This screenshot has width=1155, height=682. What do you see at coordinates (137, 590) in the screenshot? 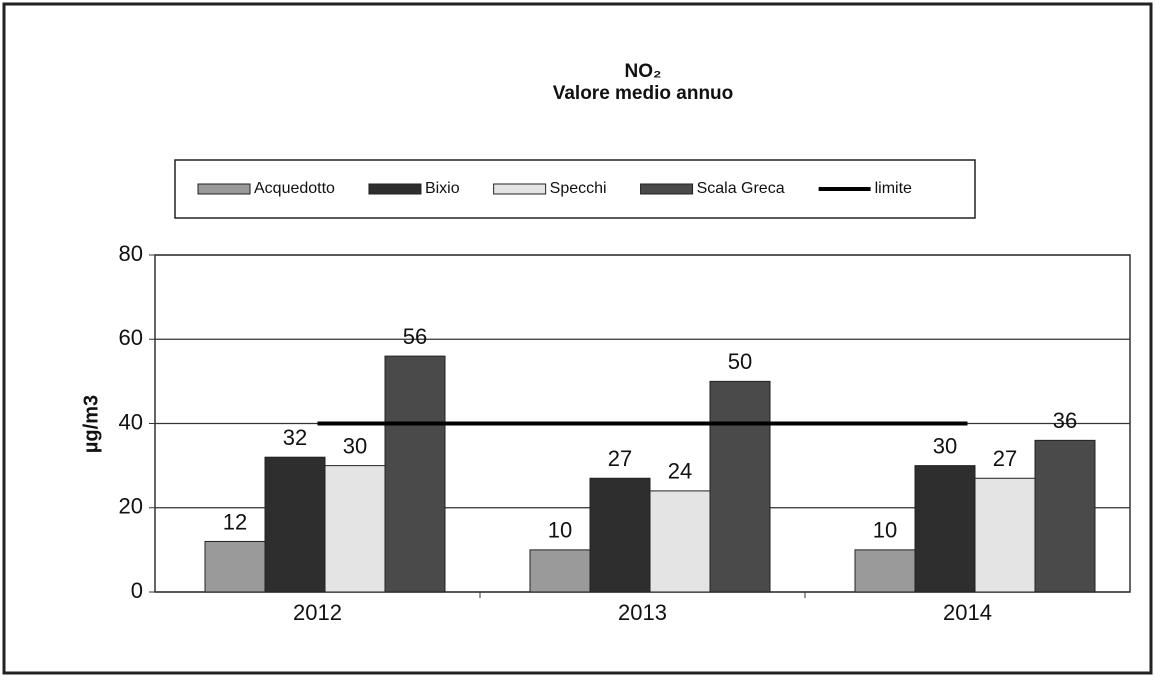
I see `y-tick-label: 0` at bounding box center [137, 590].